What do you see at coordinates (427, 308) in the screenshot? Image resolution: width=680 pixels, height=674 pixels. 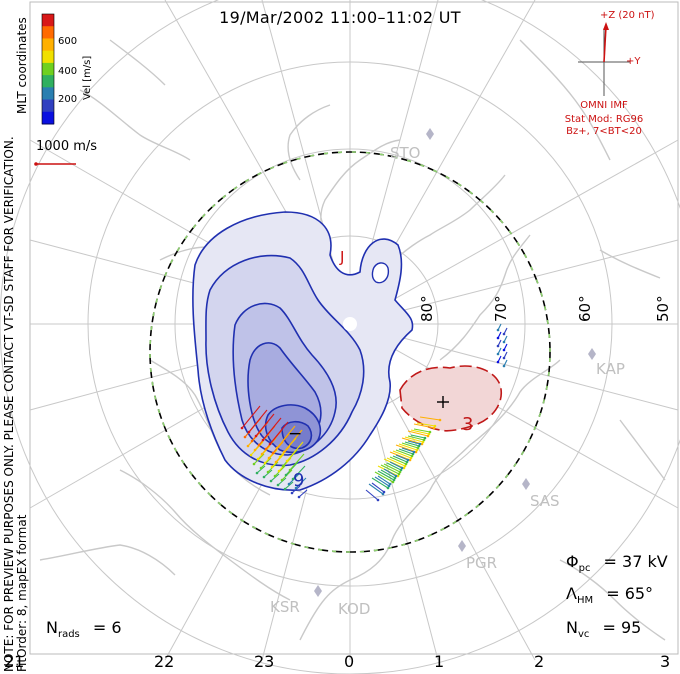 I see `latitude-label: 80°` at bounding box center [427, 308].